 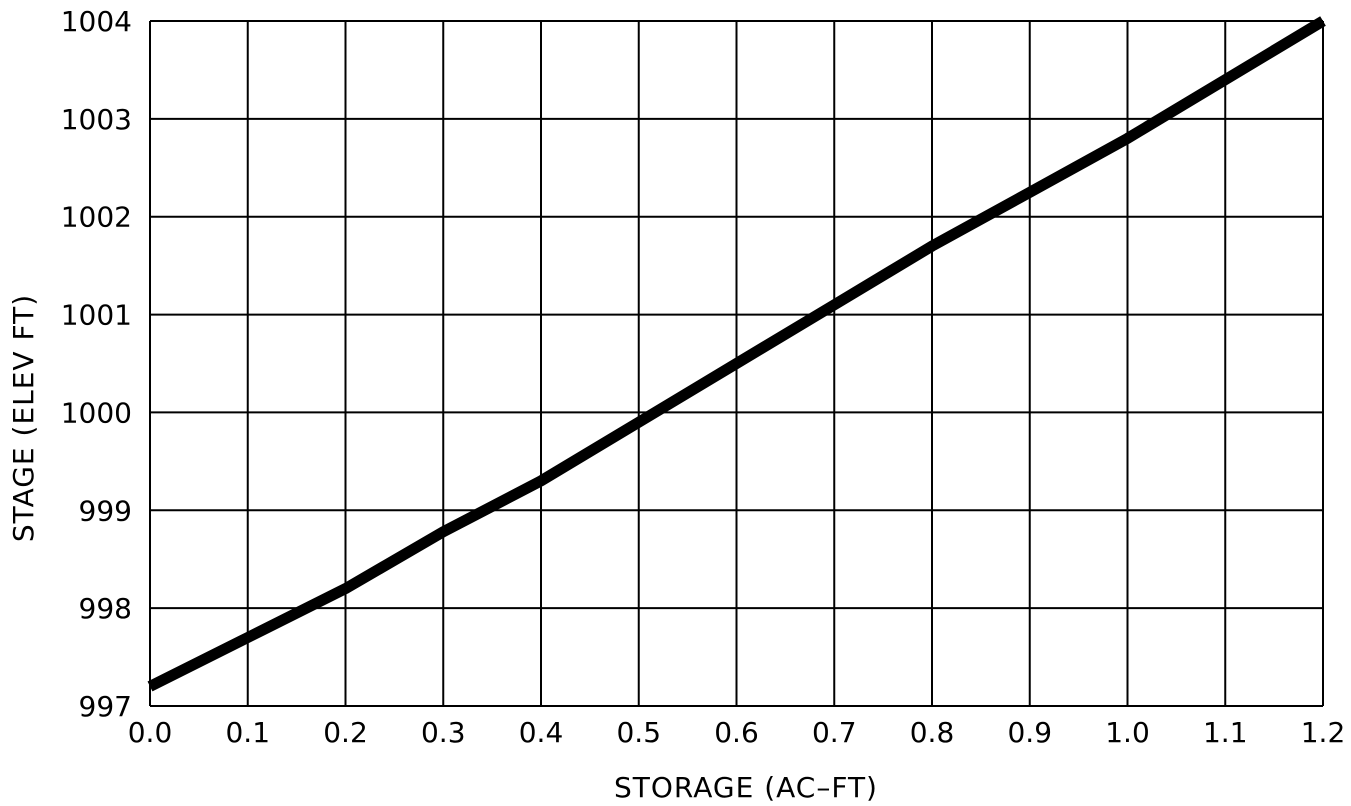 I want to click on x-tick-labels: 0.0 0.1 0.2 0.3 0.4 0.5 0.6 0.7 0.8 0.9 1.0 1.1 1.2, so click(x=737, y=732).